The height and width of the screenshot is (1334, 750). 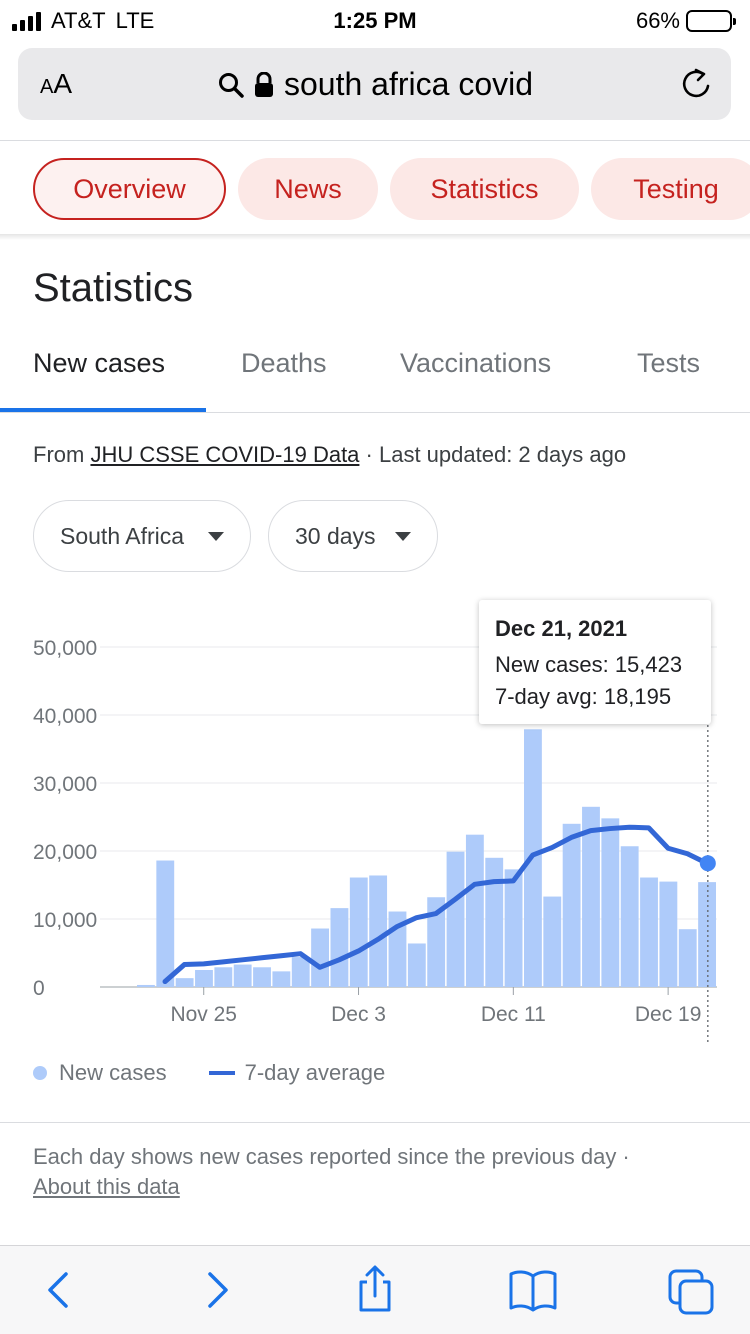 What do you see at coordinates (225, 454) in the screenshot?
I see `source-link: JHU CSSE COVID-19 Data` at bounding box center [225, 454].